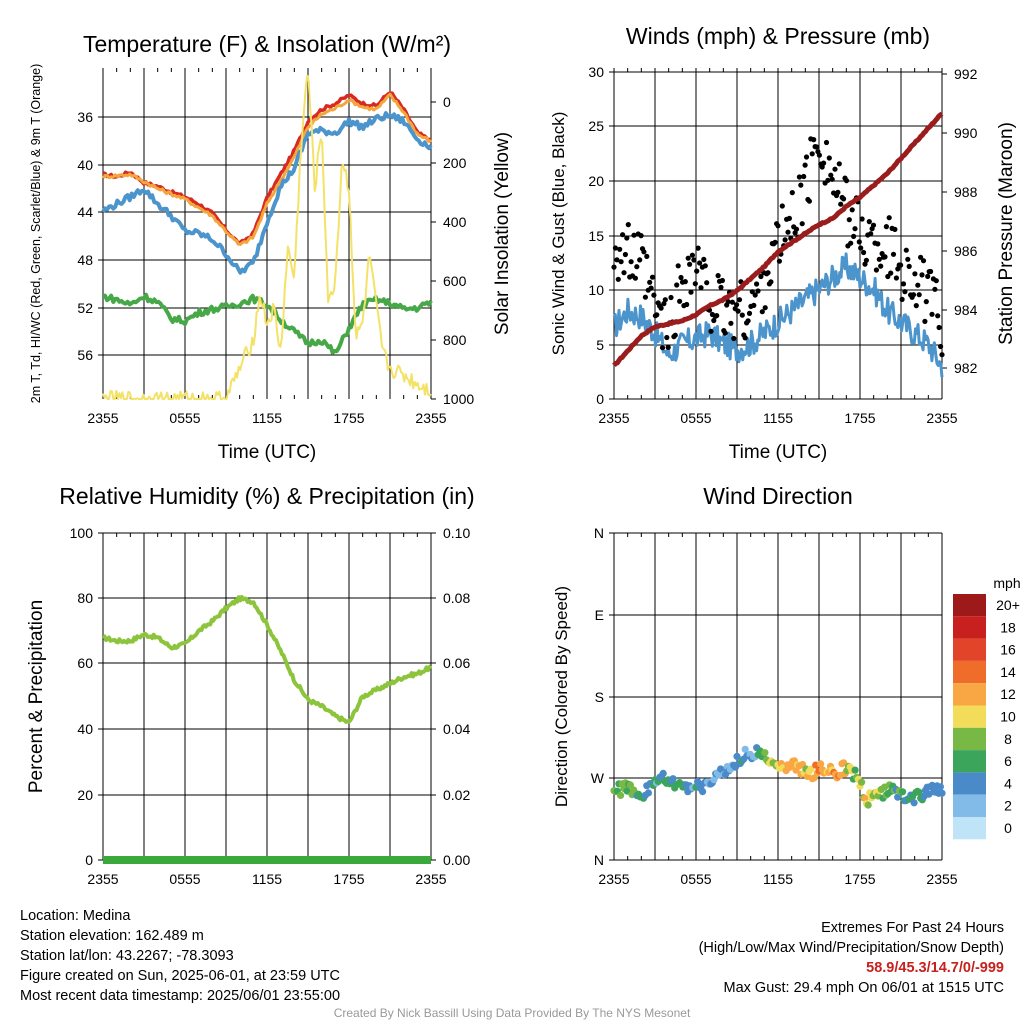 This screenshot has width=1024, height=1024. Describe the element at coordinates (112, 936) in the screenshot. I see `elevation-text: Station elevation: 162.489 m` at that location.